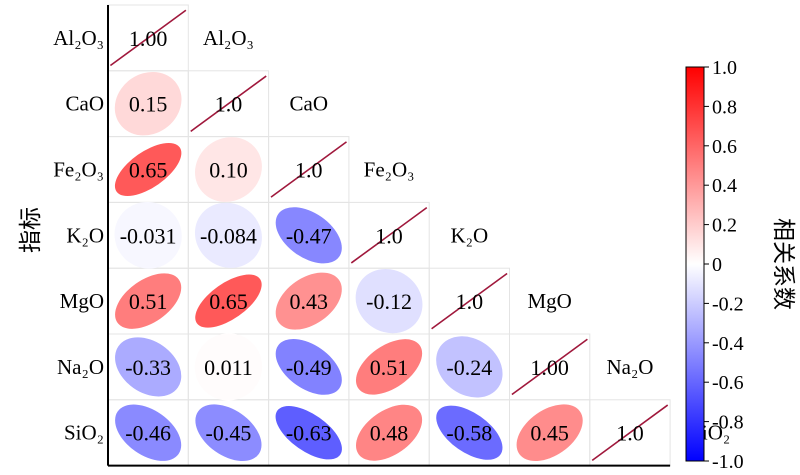 This screenshot has width=800, height=475. I want to click on heatmap-cell: -0.46, so click(148, 432).